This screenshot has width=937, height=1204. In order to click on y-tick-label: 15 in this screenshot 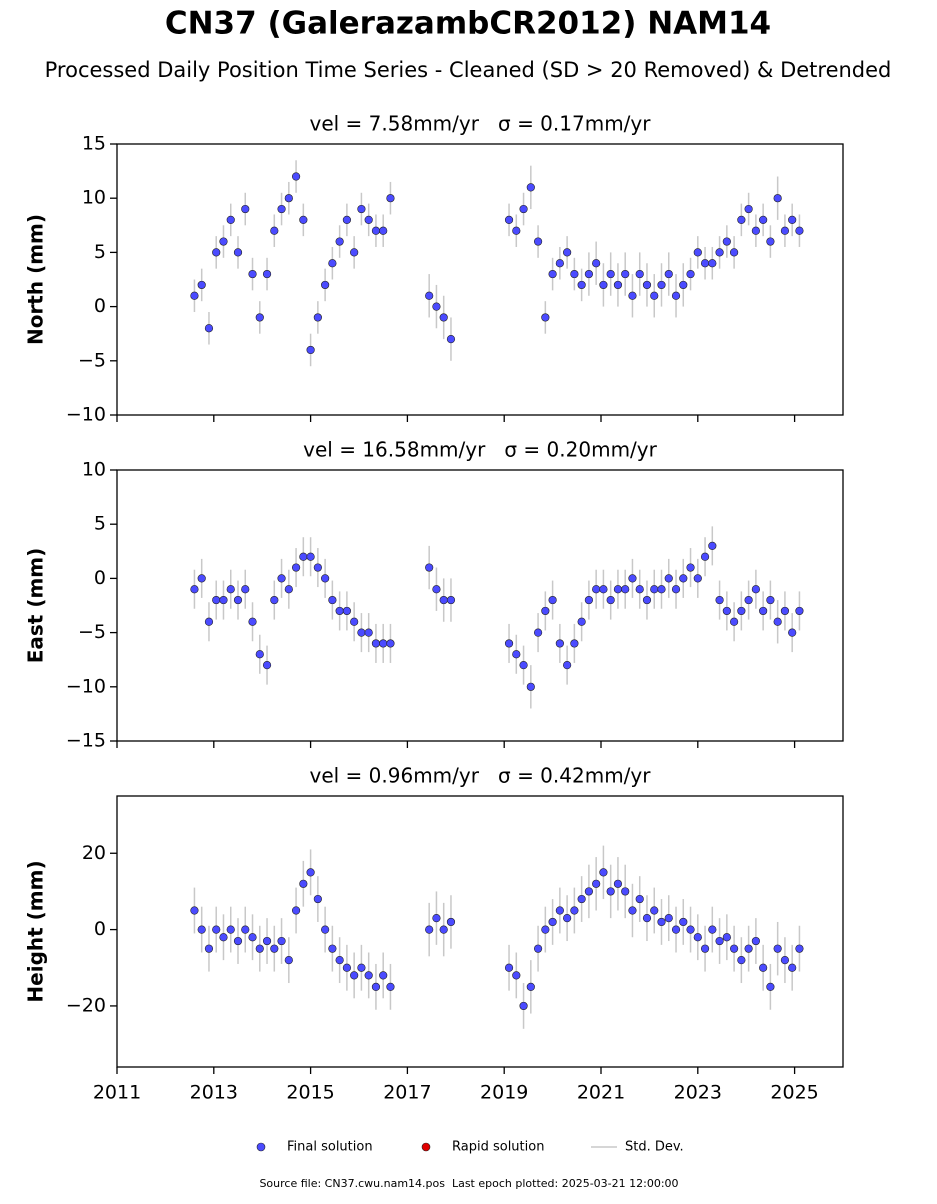, I will do `click(94, 144)`.